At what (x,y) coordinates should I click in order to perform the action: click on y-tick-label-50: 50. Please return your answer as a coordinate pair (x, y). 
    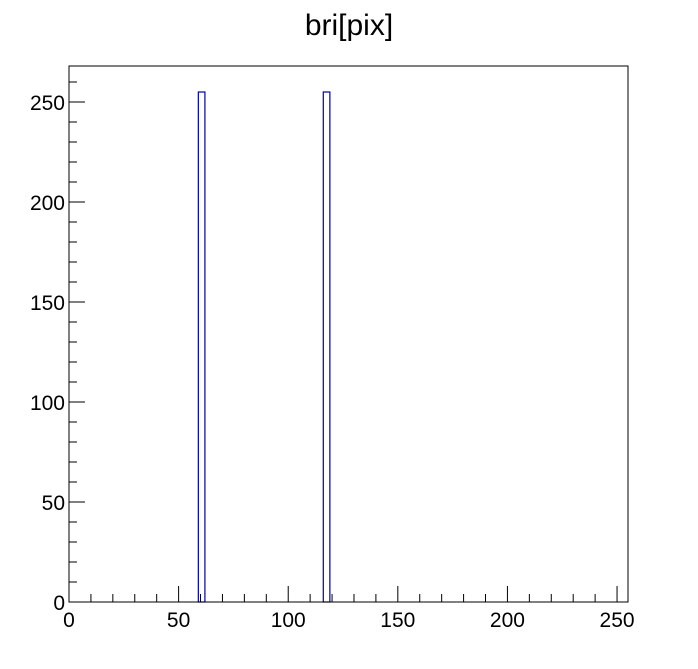
    Looking at the image, I should click on (53, 503).